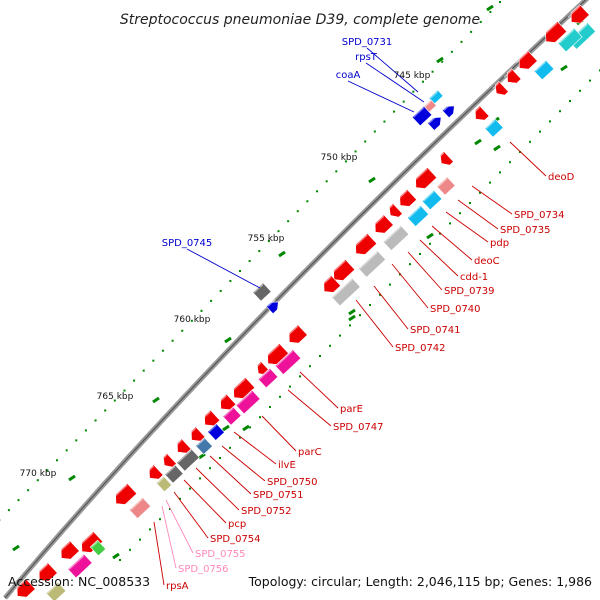 The width and height of the screenshot is (600, 600). I want to click on leader-deoc, so click(452, 243).